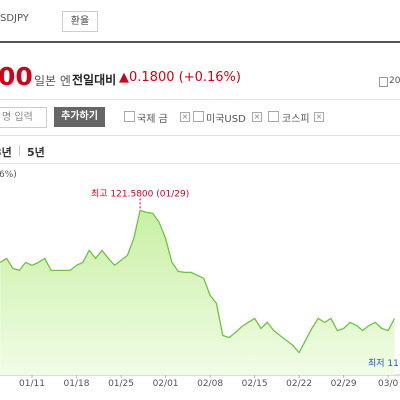 Image resolution: width=400 pixels, height=400 pixels. What do you see at coordinates (36, 152) in the screenshot?
I see `period-tab: 5년` at bounding box center [36, 152].